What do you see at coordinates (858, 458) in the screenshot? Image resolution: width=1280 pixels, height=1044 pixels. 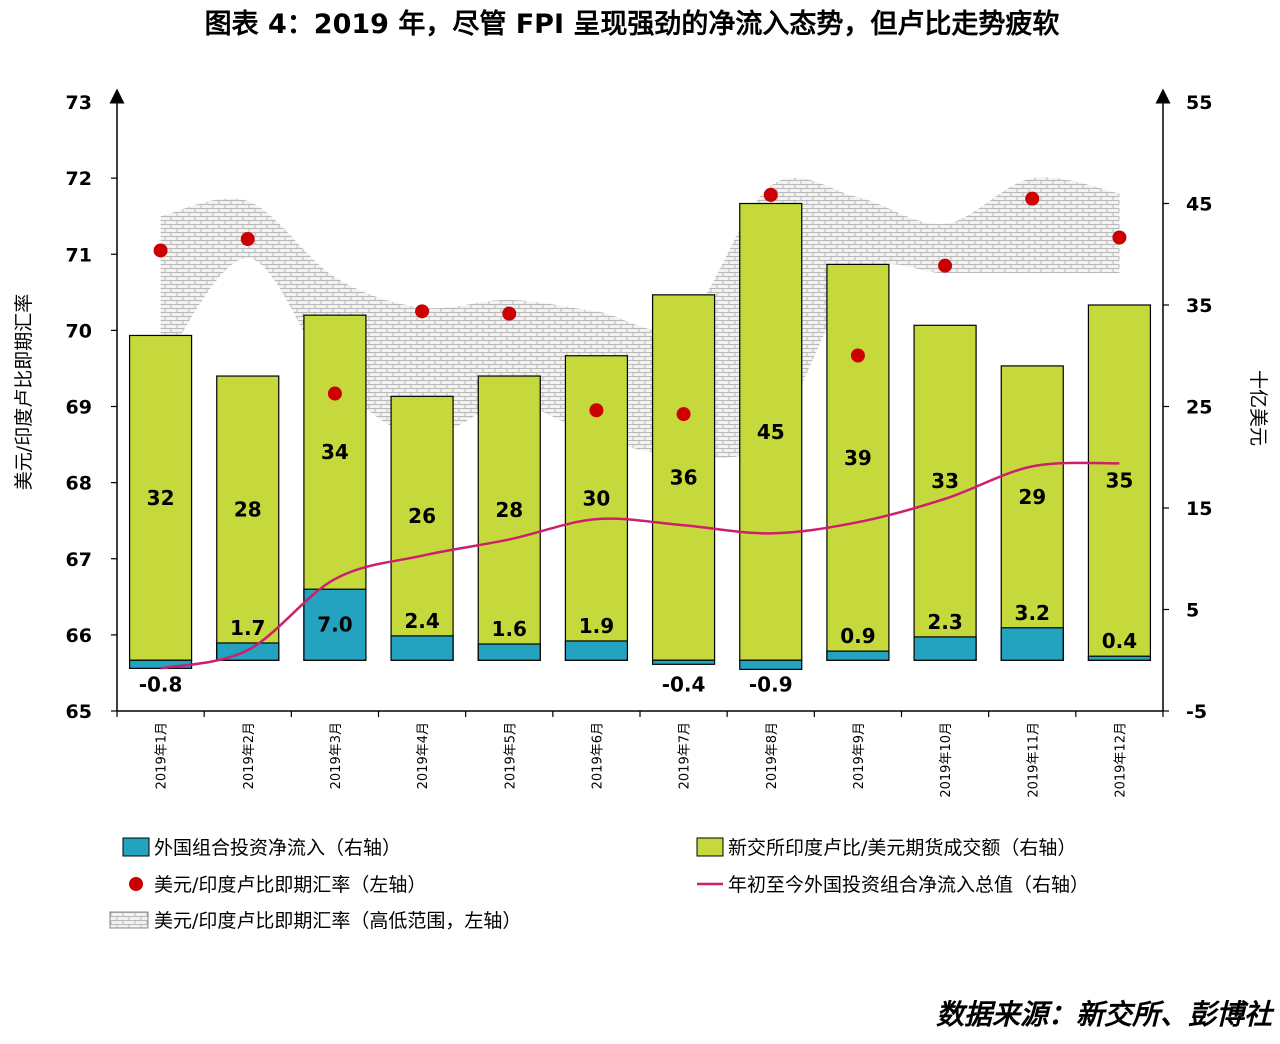 I see `volume-bar-label: 39` at bounding box center [858, 458].